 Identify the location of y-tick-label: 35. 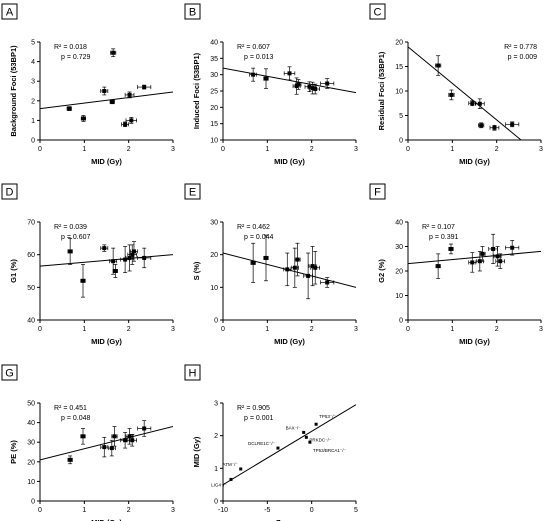
(214, 59).